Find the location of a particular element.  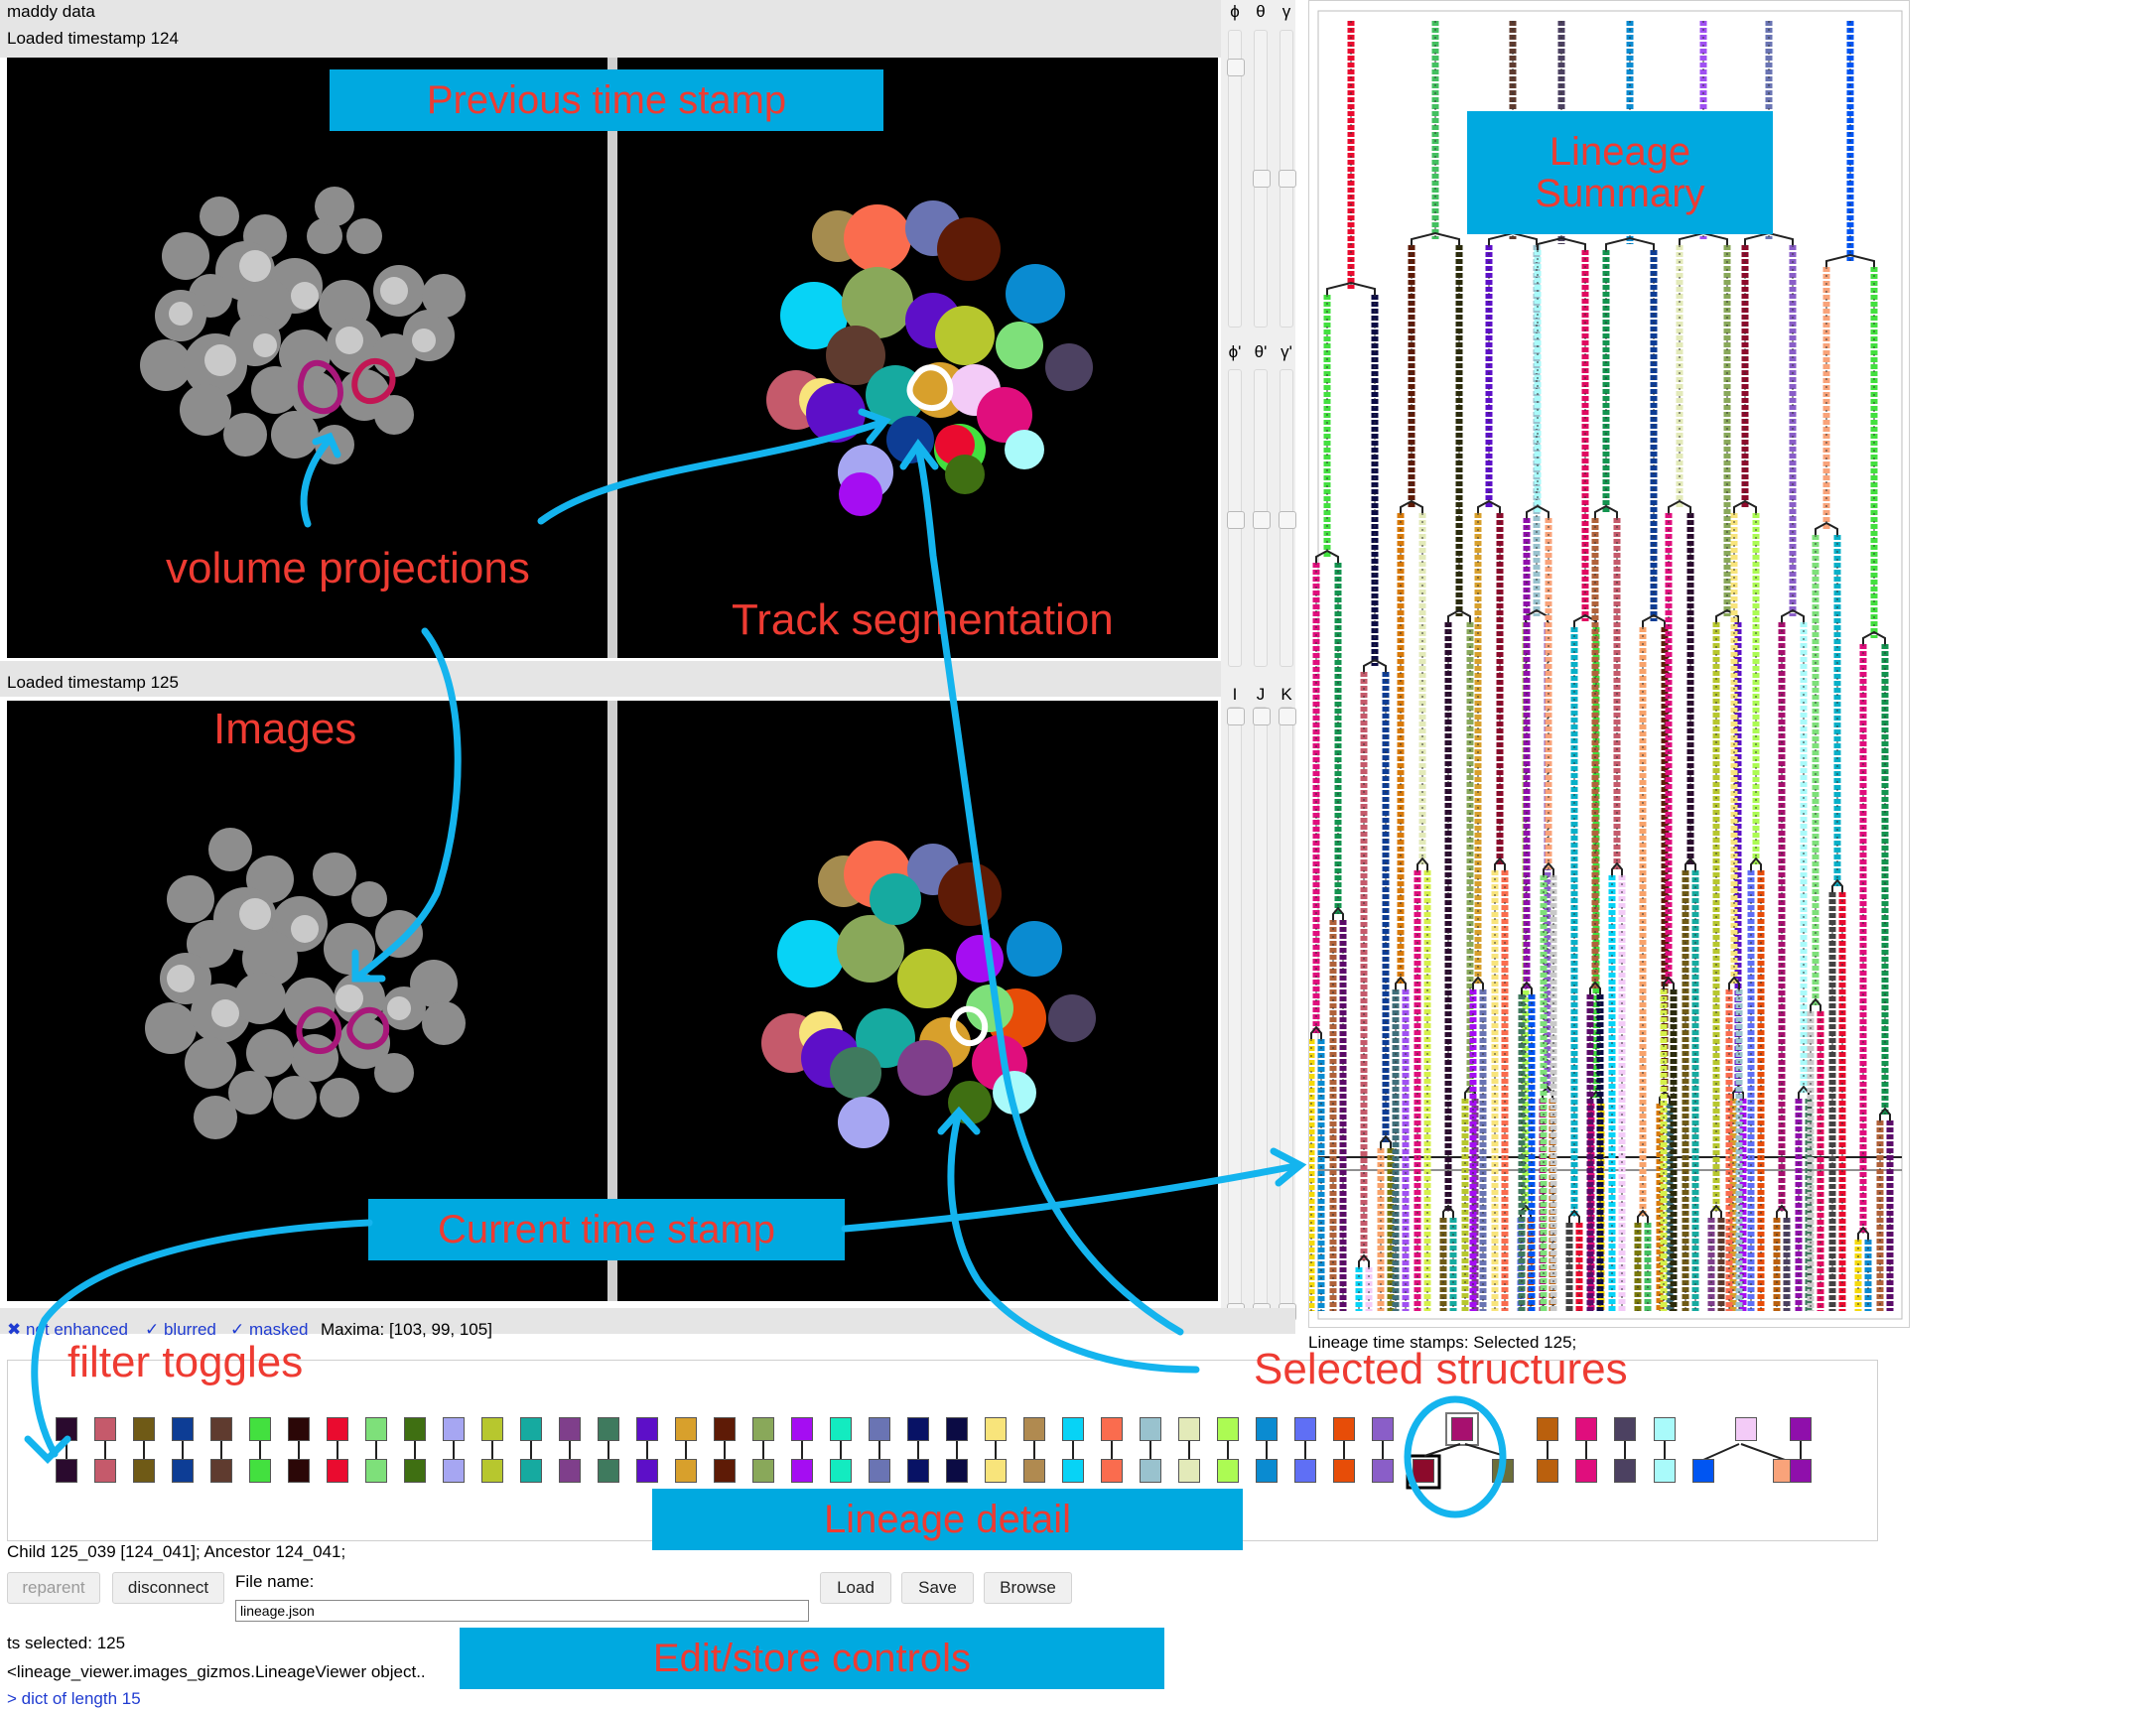

browse-button: Browse is located at coordinates (1028, 1588).